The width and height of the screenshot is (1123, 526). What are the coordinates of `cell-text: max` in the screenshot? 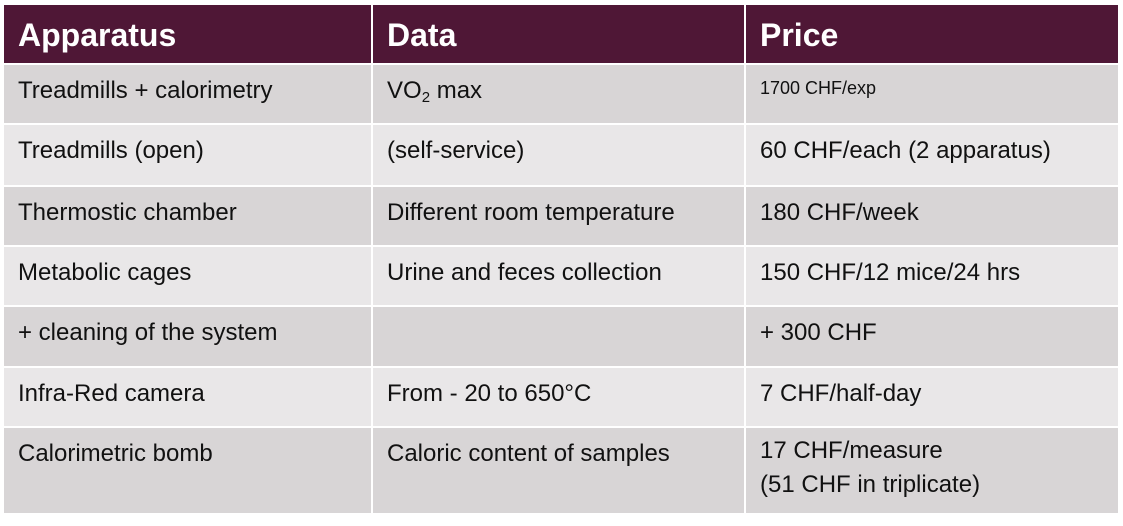 It's located at (456, 90).